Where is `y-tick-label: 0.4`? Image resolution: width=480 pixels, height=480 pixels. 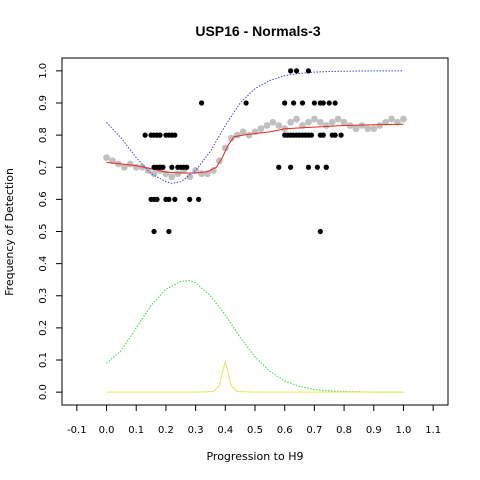
y-tick-label: 0.4 is located at coordinates (43, 264).